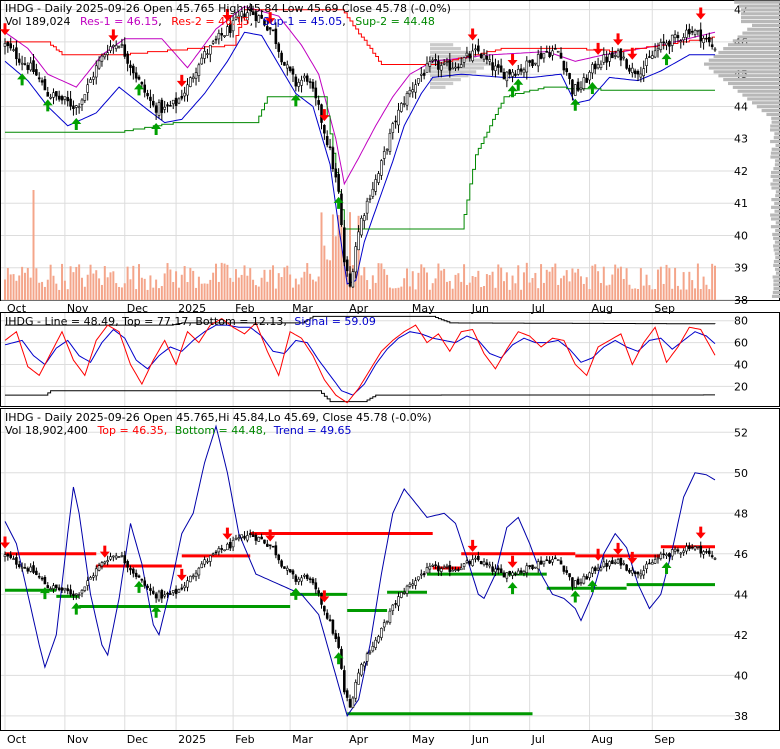  I want to click on x-tick-label-price: Mar, so click(302, 308).